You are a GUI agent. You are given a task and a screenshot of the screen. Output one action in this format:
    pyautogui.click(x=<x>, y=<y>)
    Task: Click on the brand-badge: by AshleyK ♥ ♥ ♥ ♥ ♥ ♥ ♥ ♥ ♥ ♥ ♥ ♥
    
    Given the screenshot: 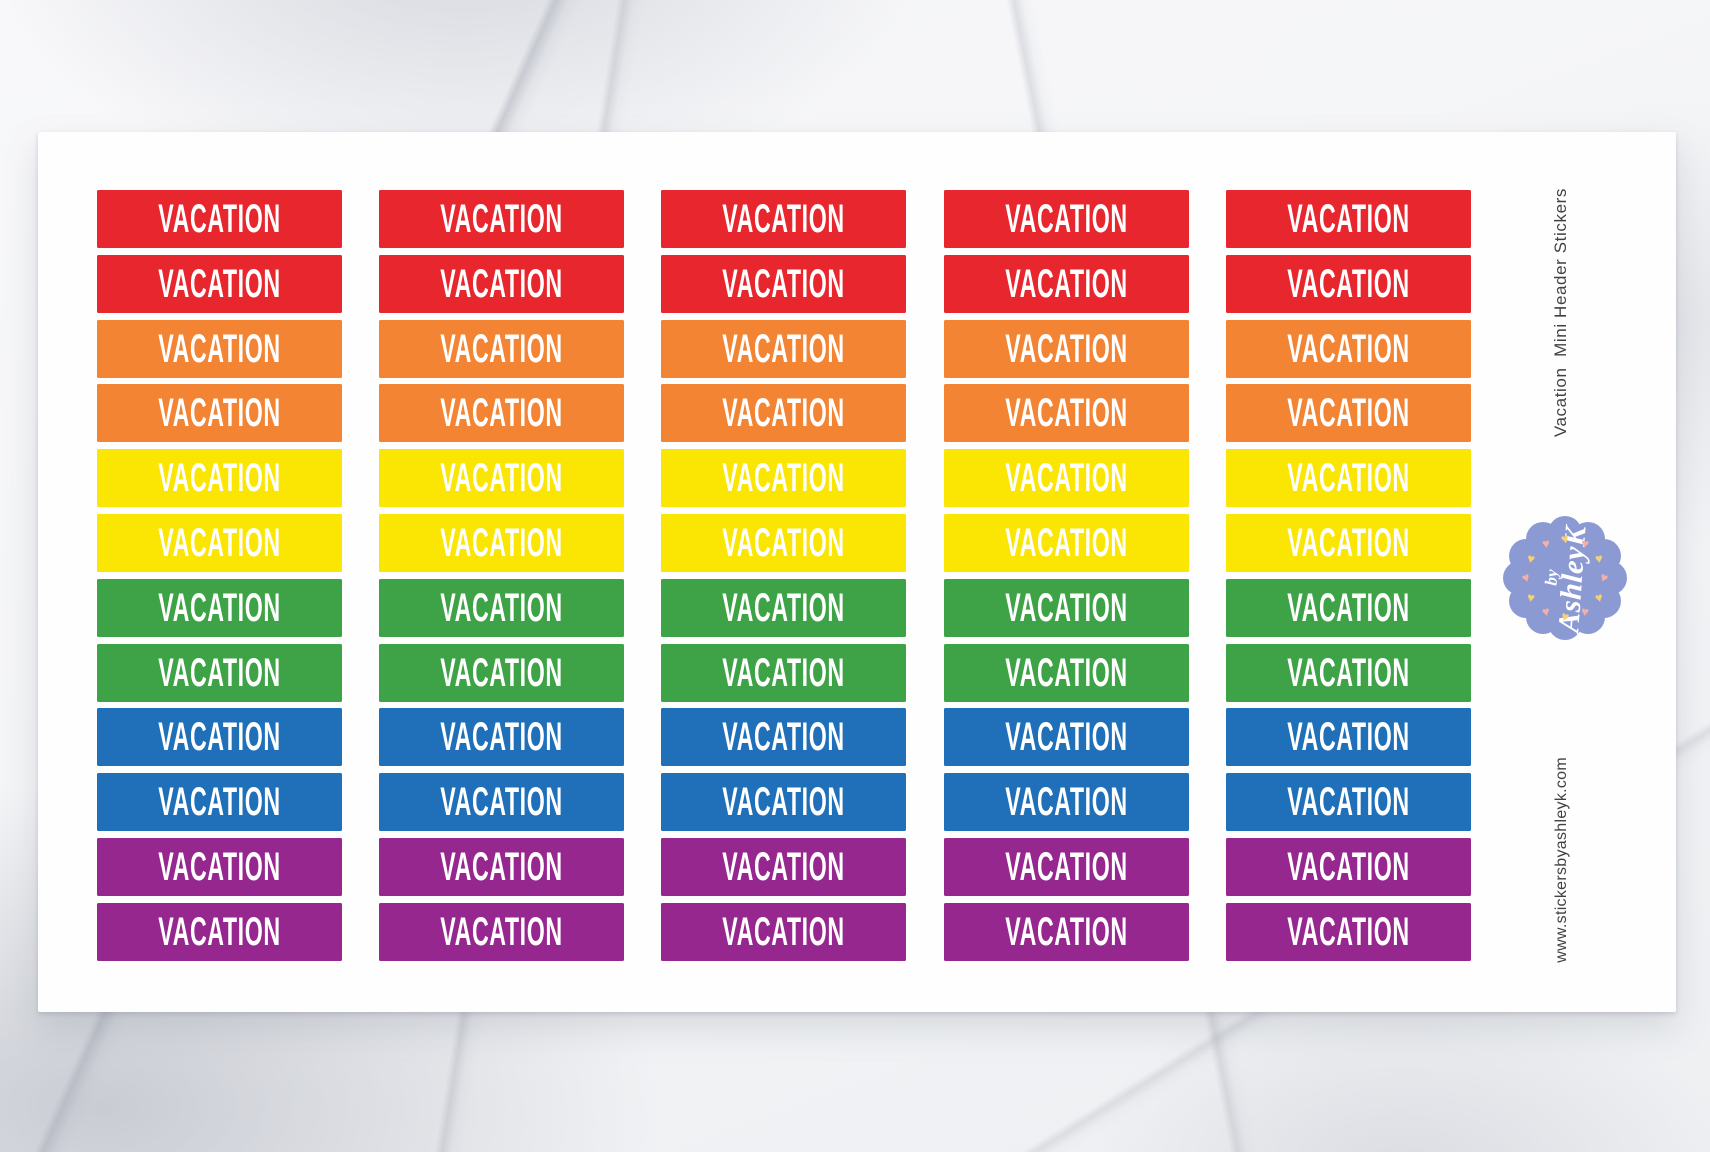 What is the action you would take?
    pyautogui.click(x=1565, y=578)
    